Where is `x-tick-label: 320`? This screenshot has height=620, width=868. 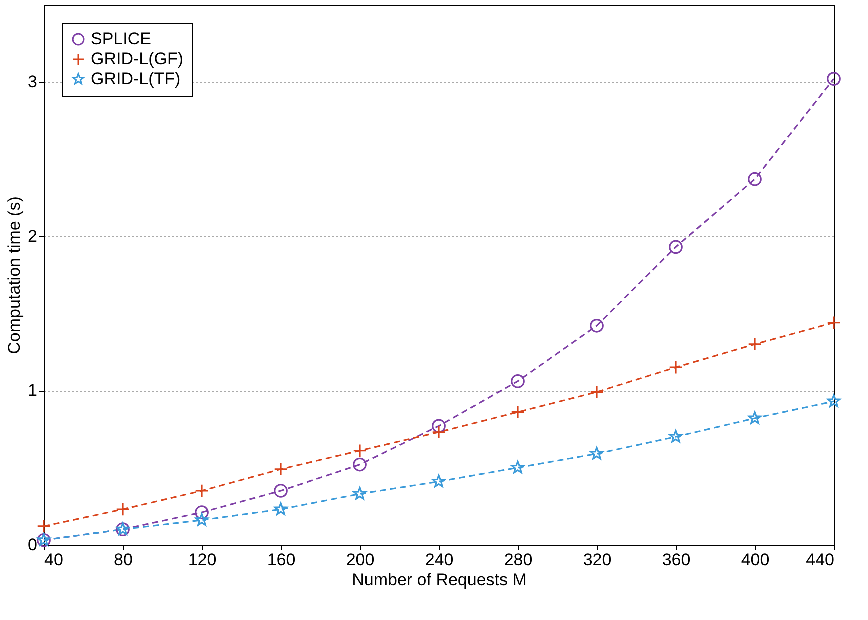 x-tick-label: 320 is located at coordinates (597, 560).